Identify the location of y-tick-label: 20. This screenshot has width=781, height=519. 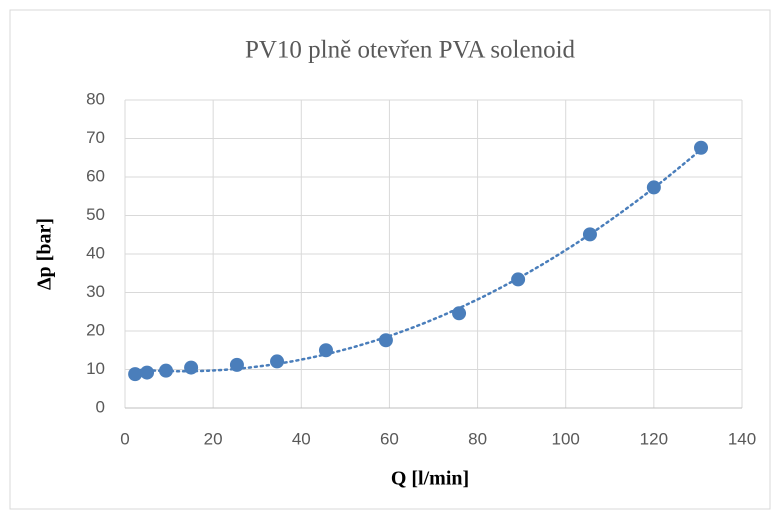
(95, 329).